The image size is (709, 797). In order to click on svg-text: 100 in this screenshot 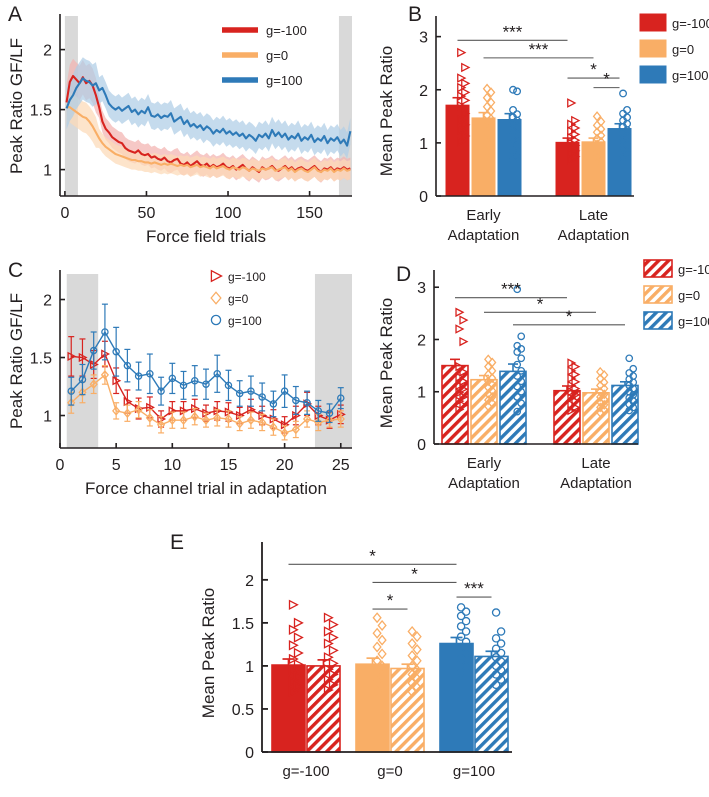, I will do `click(228, 213)`.